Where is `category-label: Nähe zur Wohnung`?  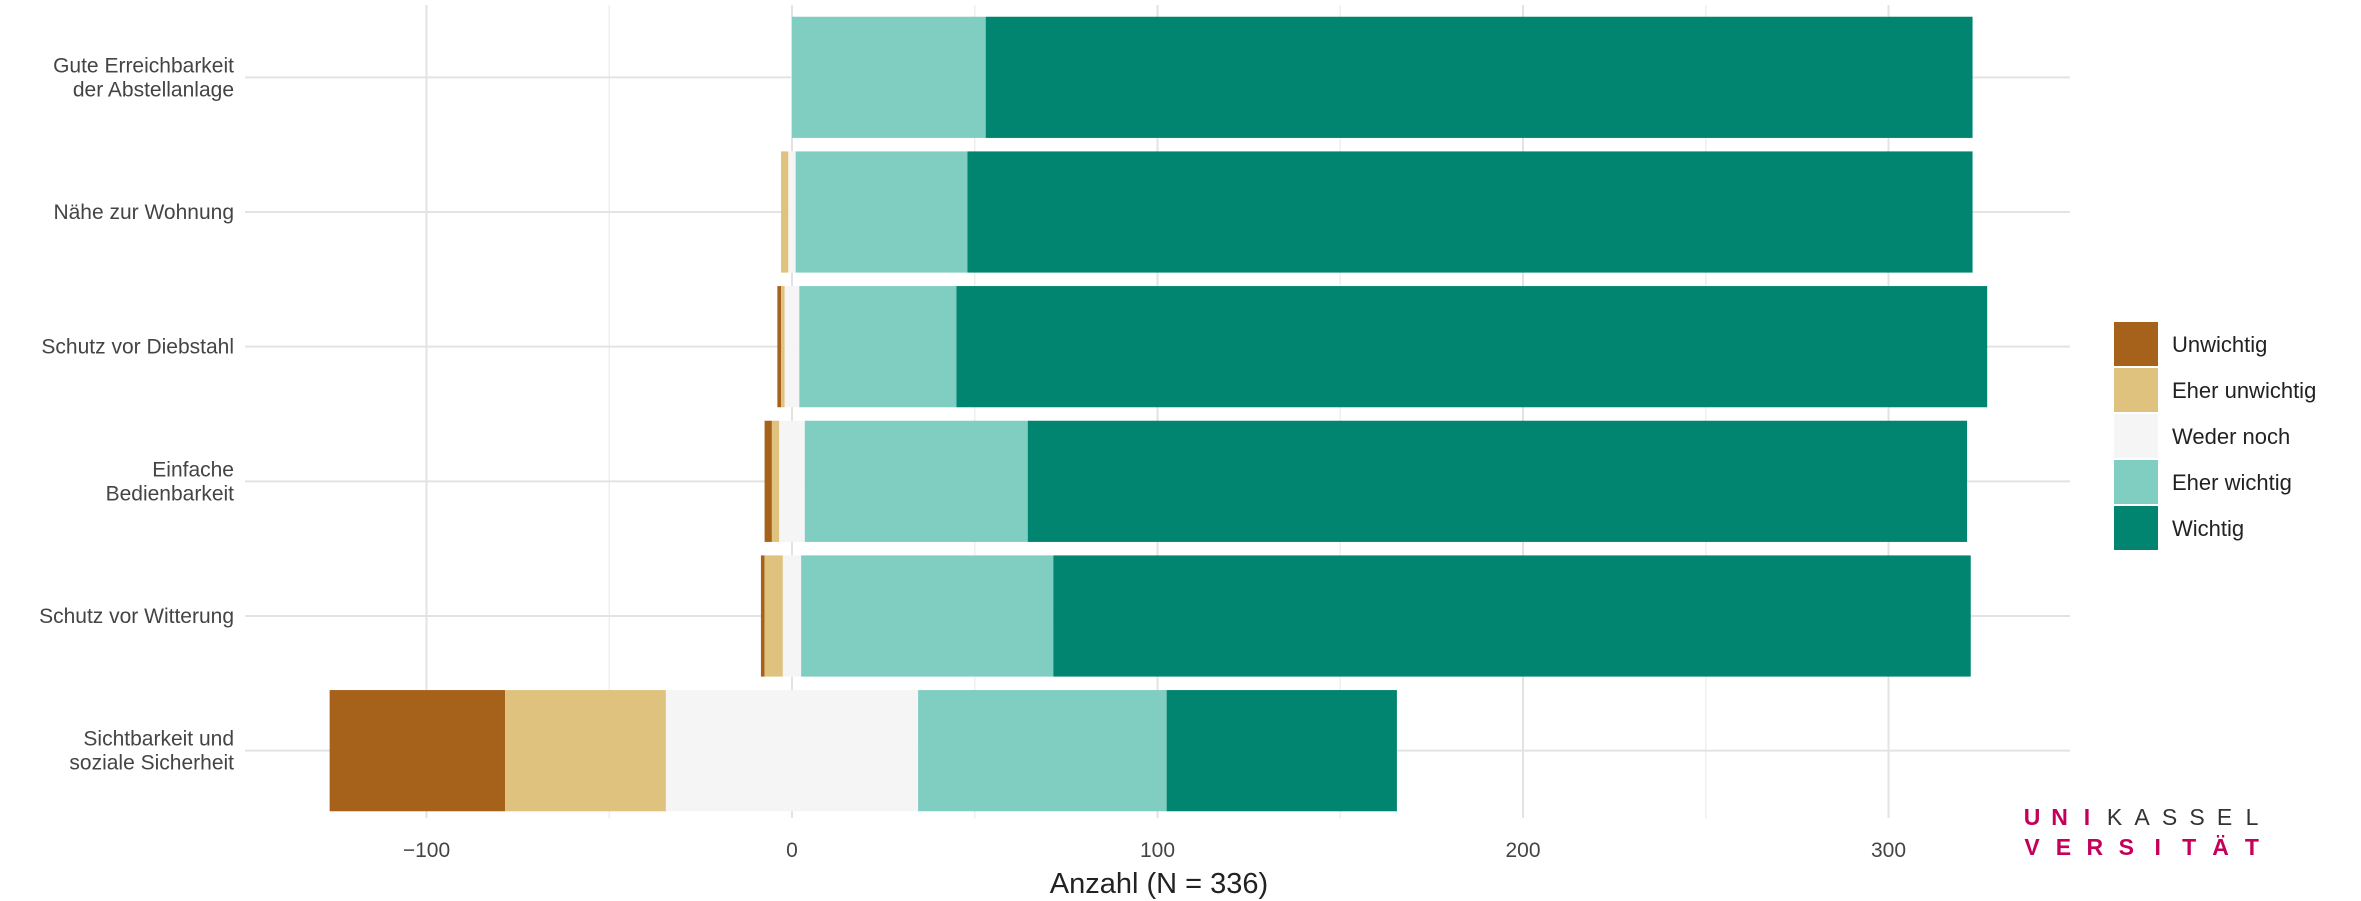
category-label: Nähe zur Wohnung is located at coordinates (143, 212).